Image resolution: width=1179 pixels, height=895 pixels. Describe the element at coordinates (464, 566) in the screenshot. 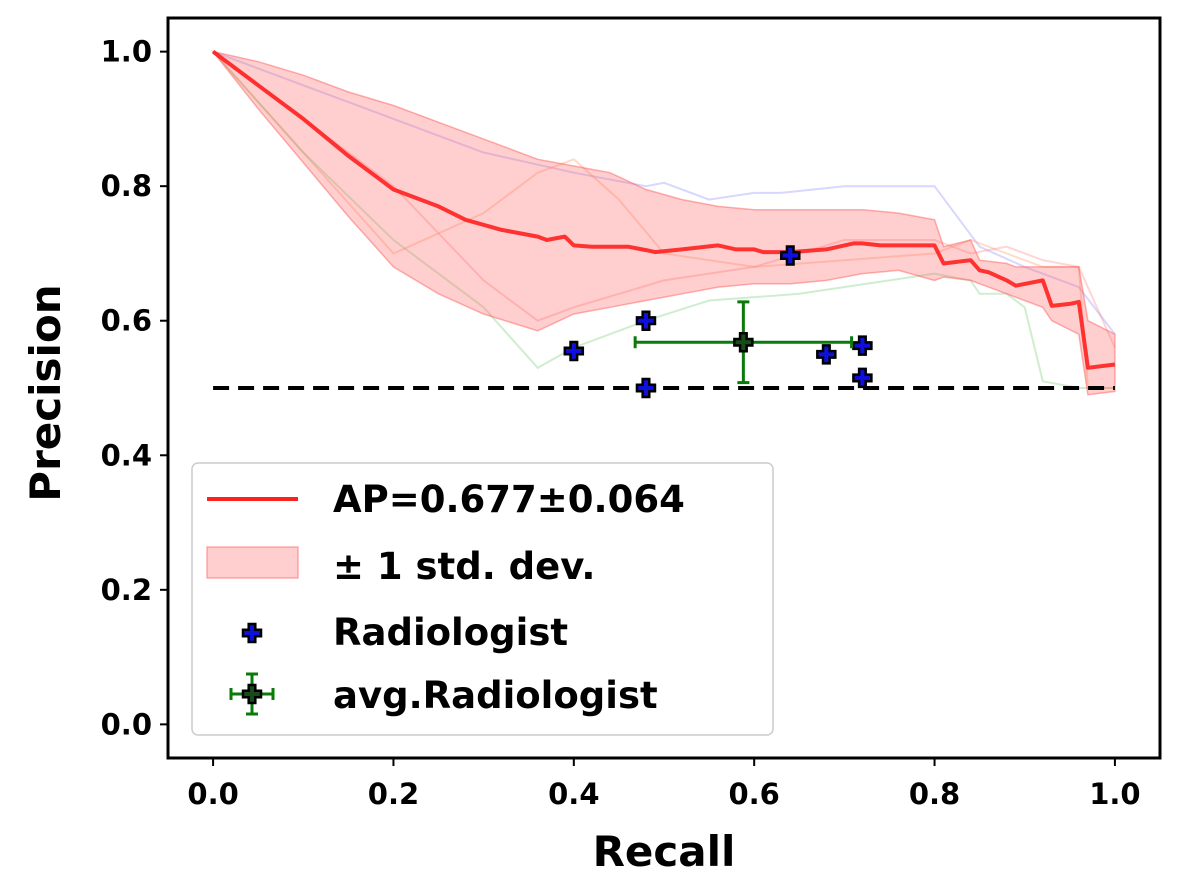

I see `legend-std-band-label: ± 1 std. dev.` at that location.